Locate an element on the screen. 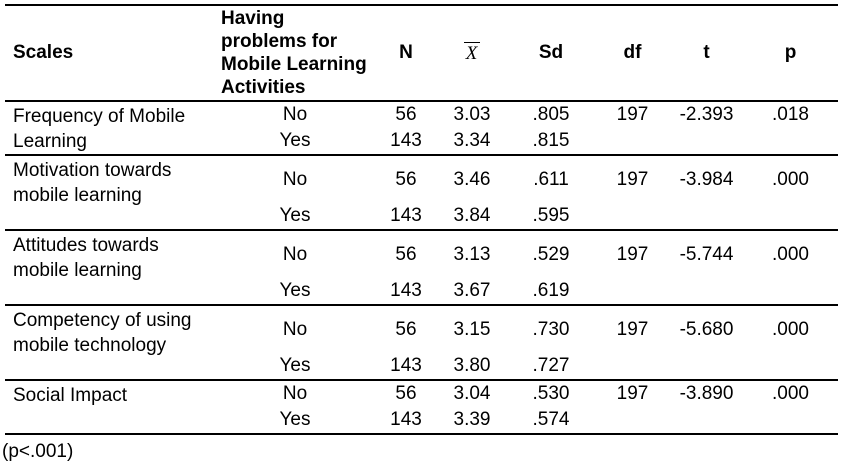  mean-value: 3.84 is located at coordinates (472, 215).